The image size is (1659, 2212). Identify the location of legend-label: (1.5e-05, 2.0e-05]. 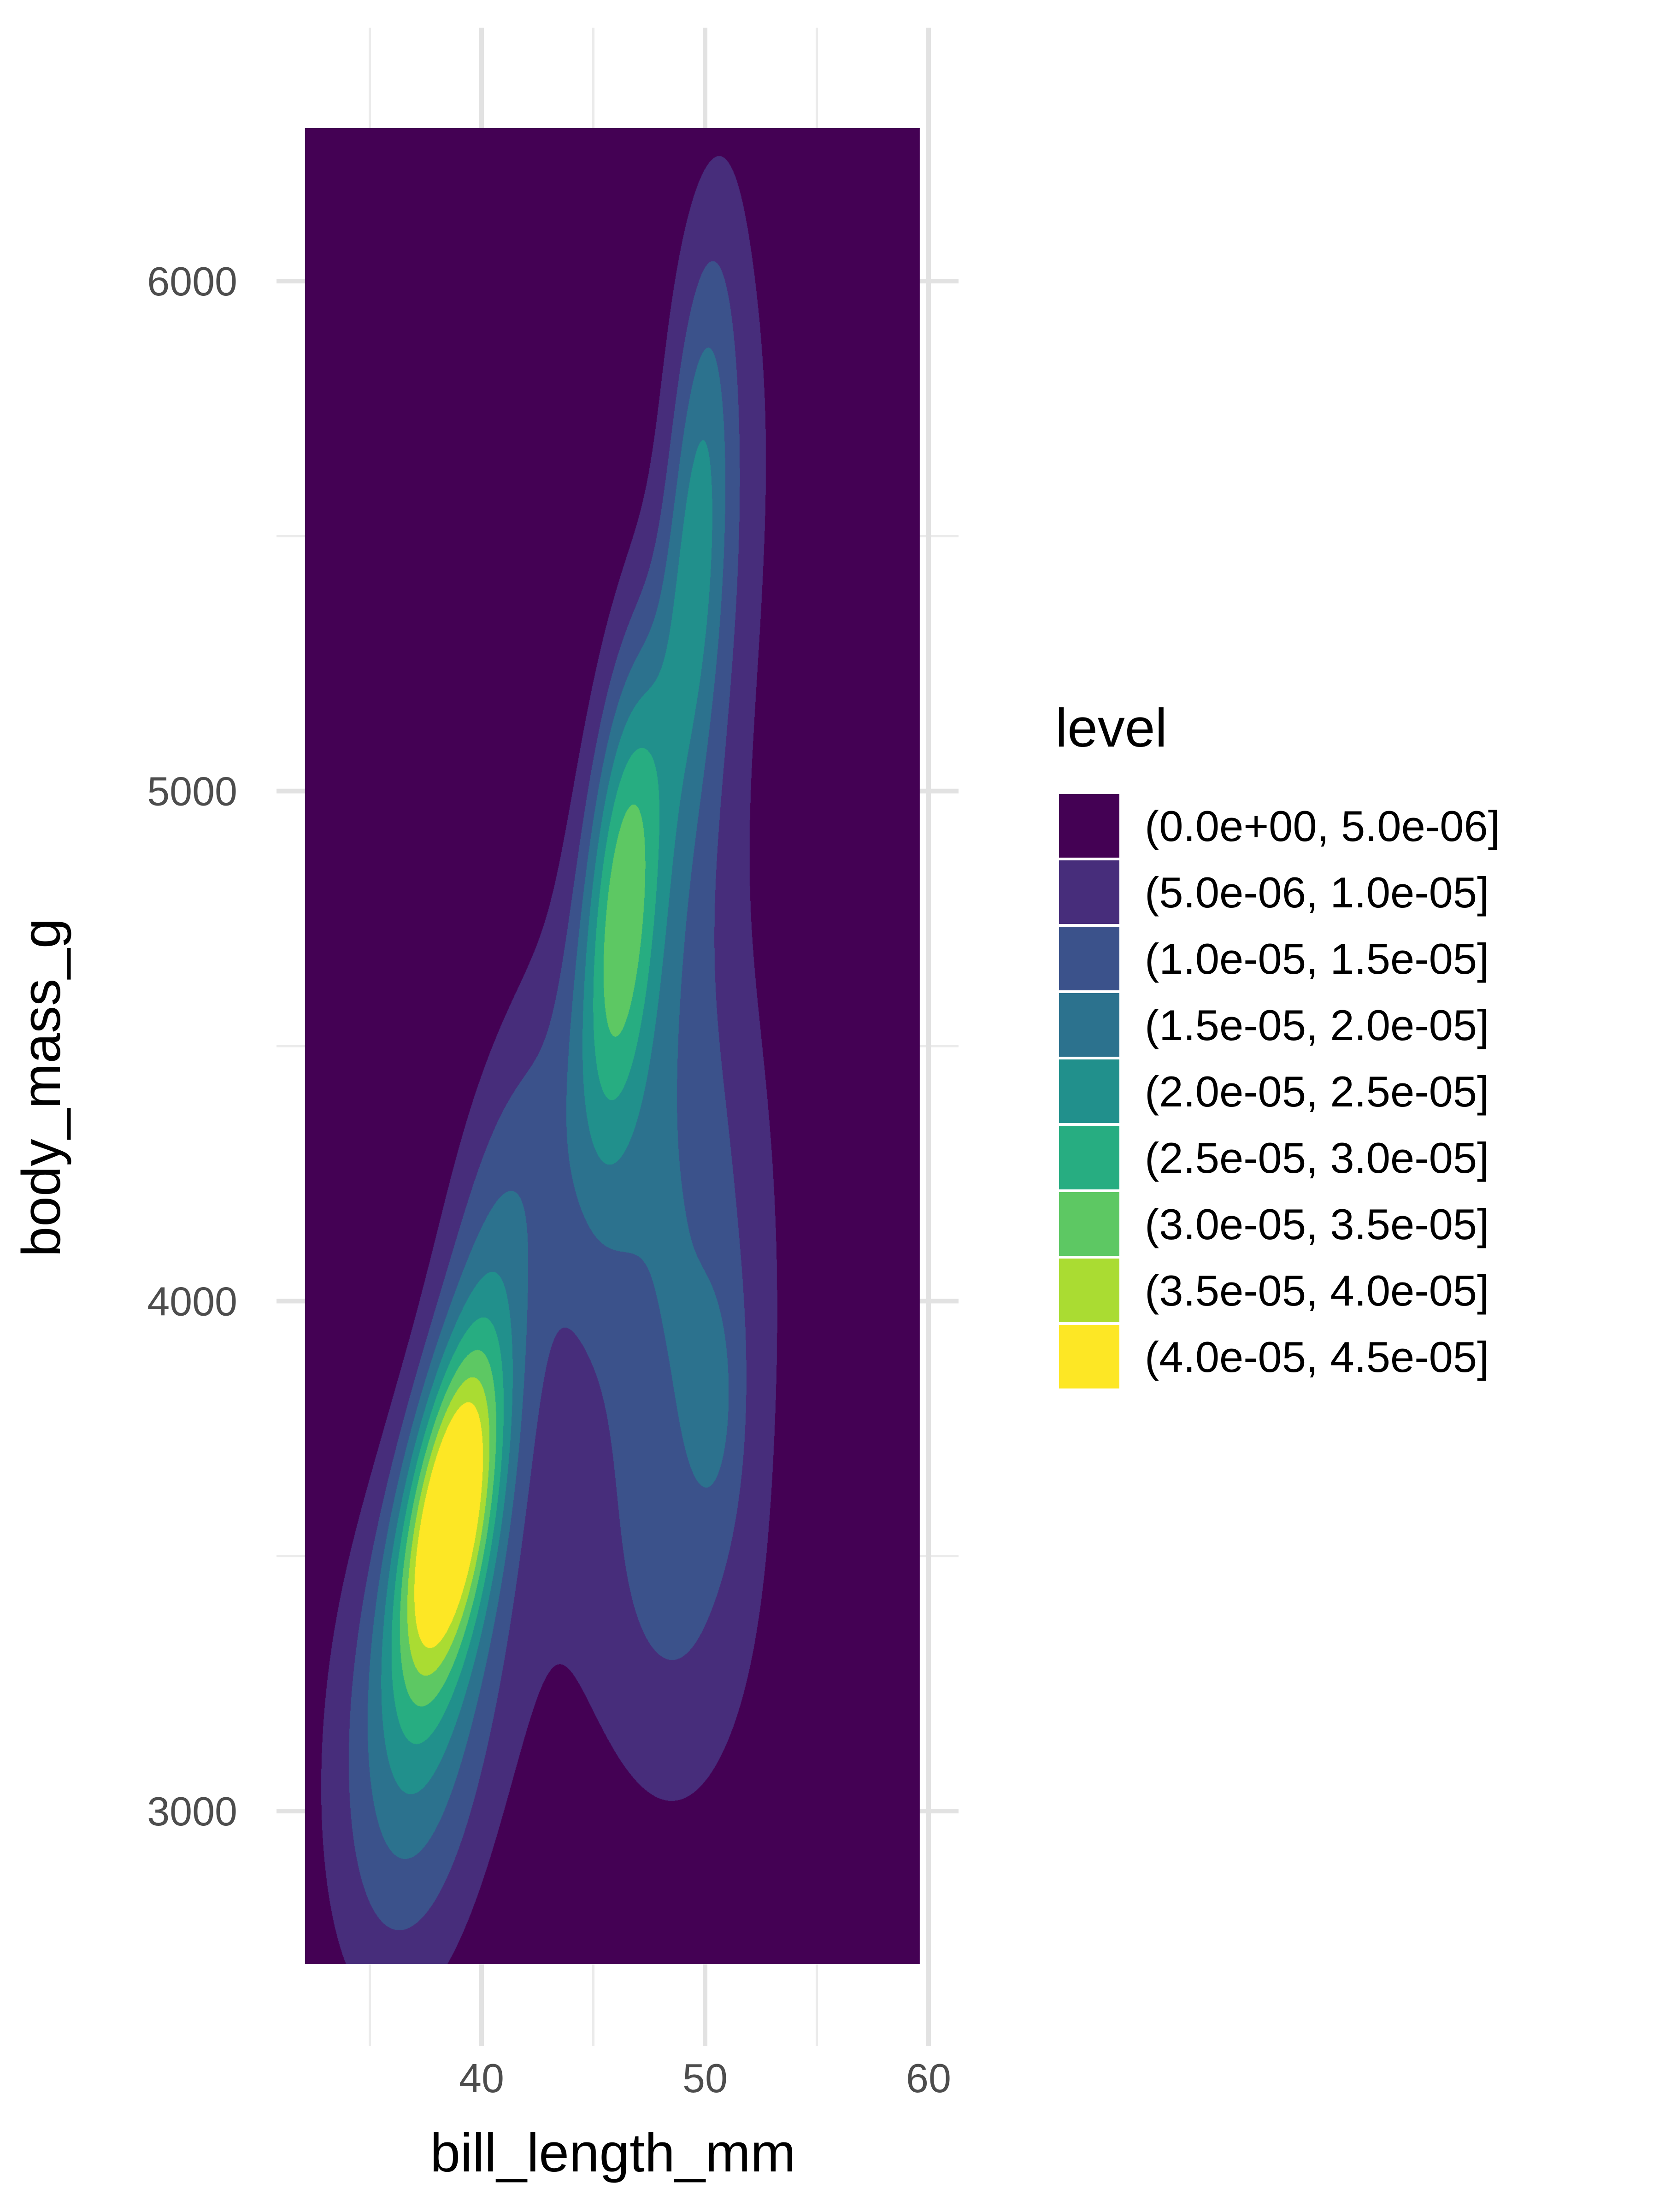
(1317, 1025).